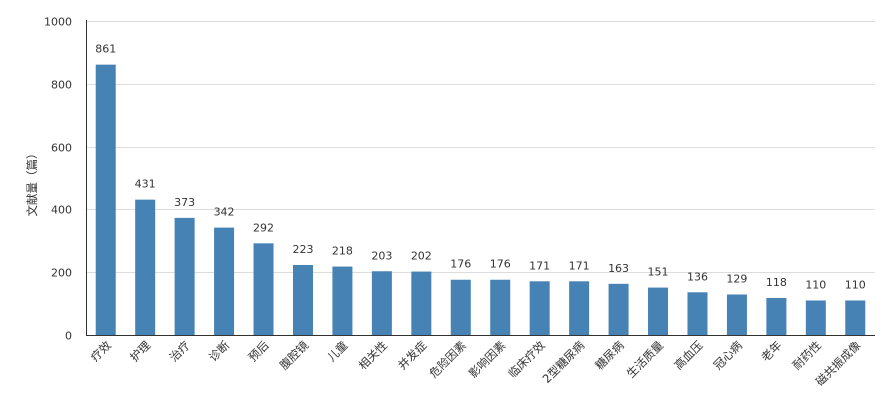  I want to click on data-label: 163, so click(618, 268).